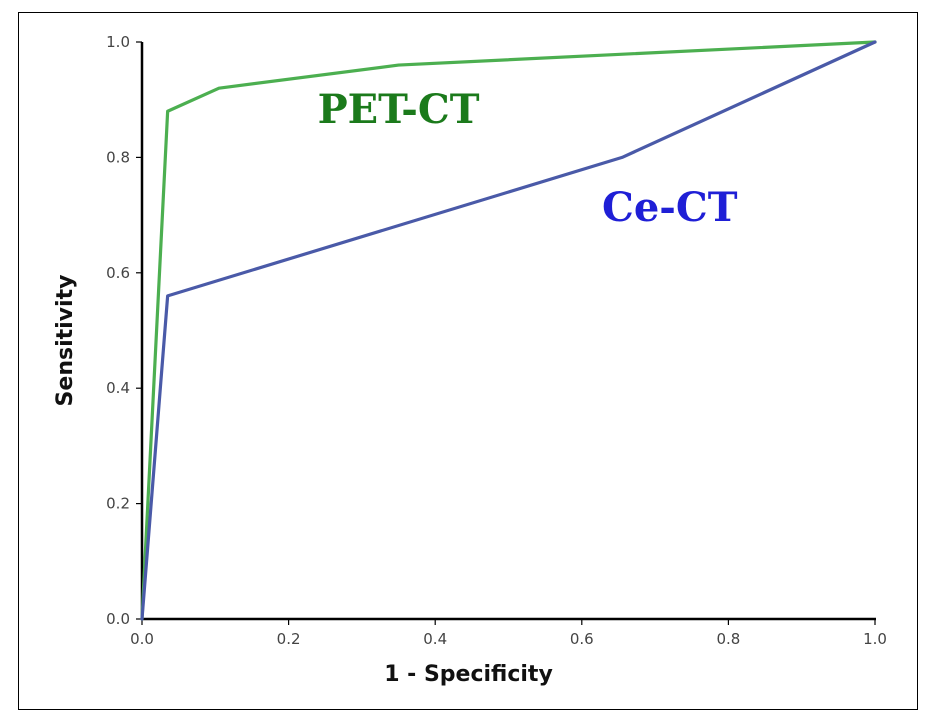  What do you see at coordinates (468, 674) in the screenshot?
I see `x-axis-title: 1 - Specificity` at bounding box center [468, 674].